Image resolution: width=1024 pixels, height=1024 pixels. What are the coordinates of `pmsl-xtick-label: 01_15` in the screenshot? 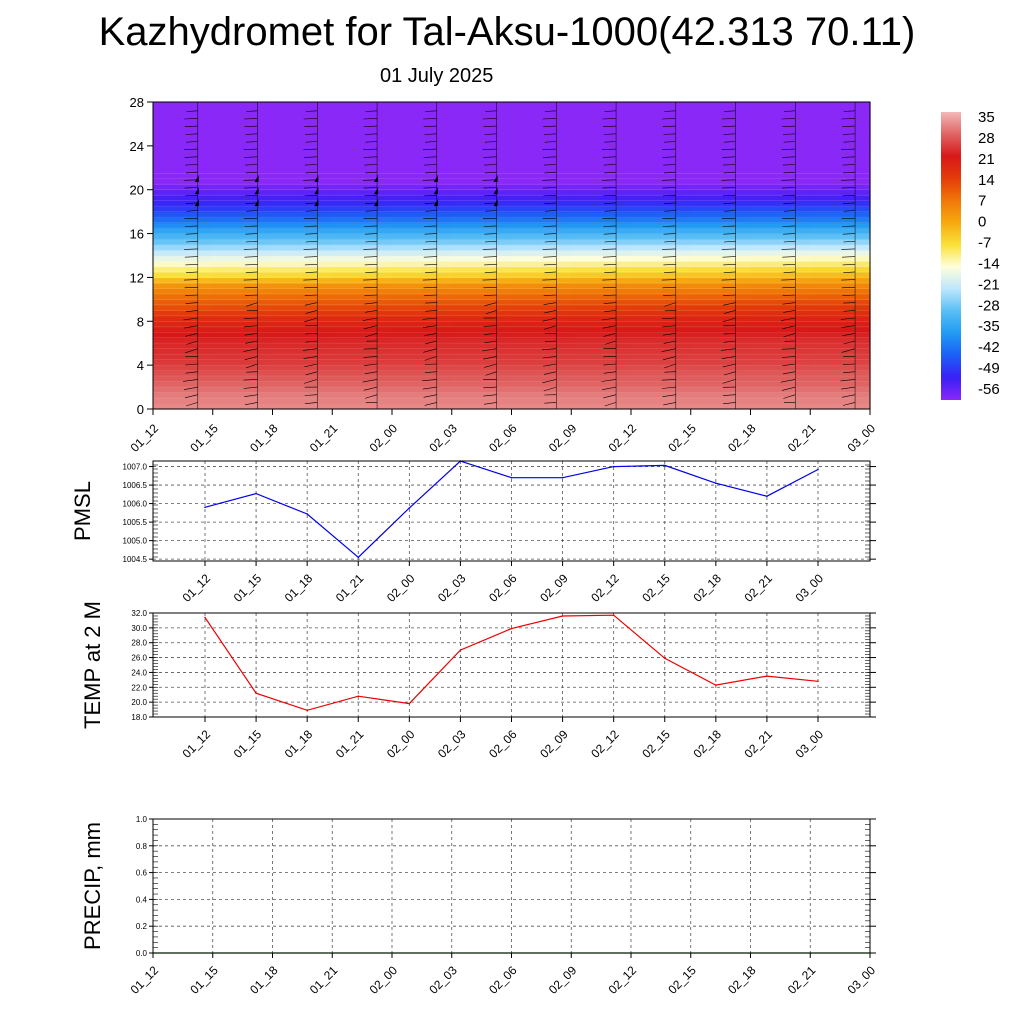 It's located at (248, 588).